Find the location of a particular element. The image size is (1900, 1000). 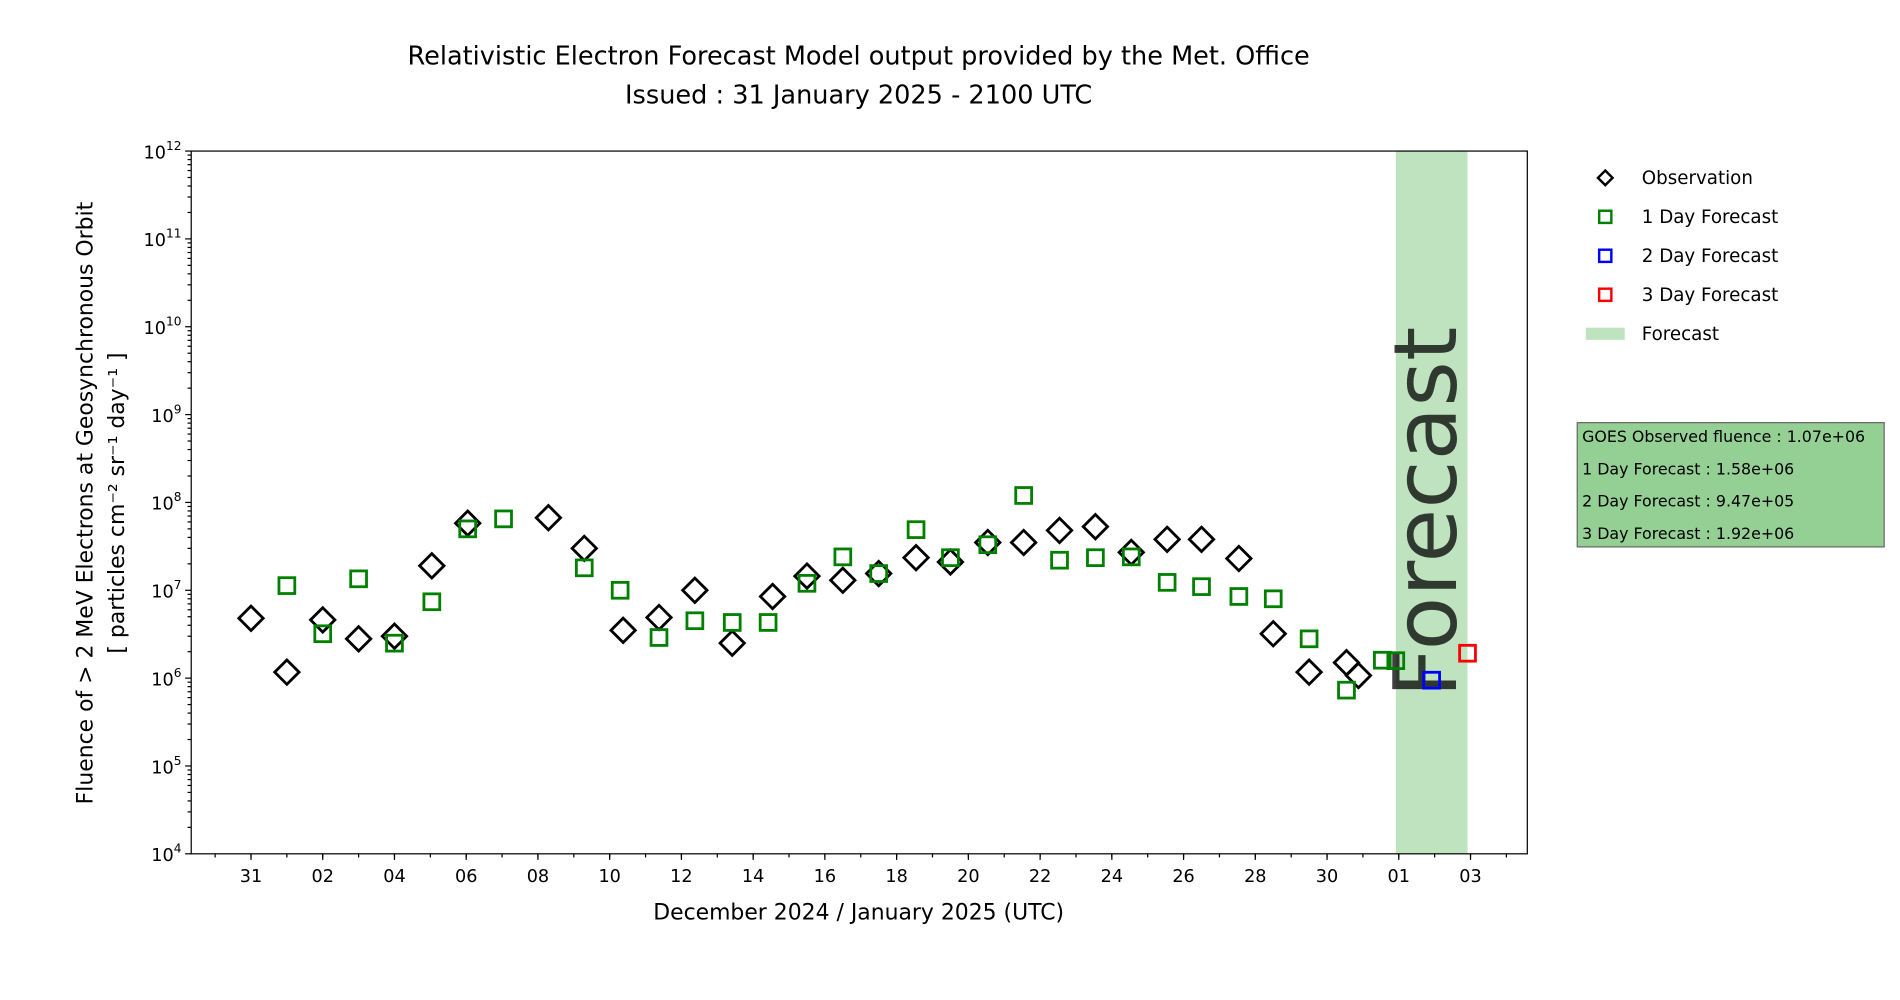

x-tick-label: 18 is located at coordinates (896, 877).